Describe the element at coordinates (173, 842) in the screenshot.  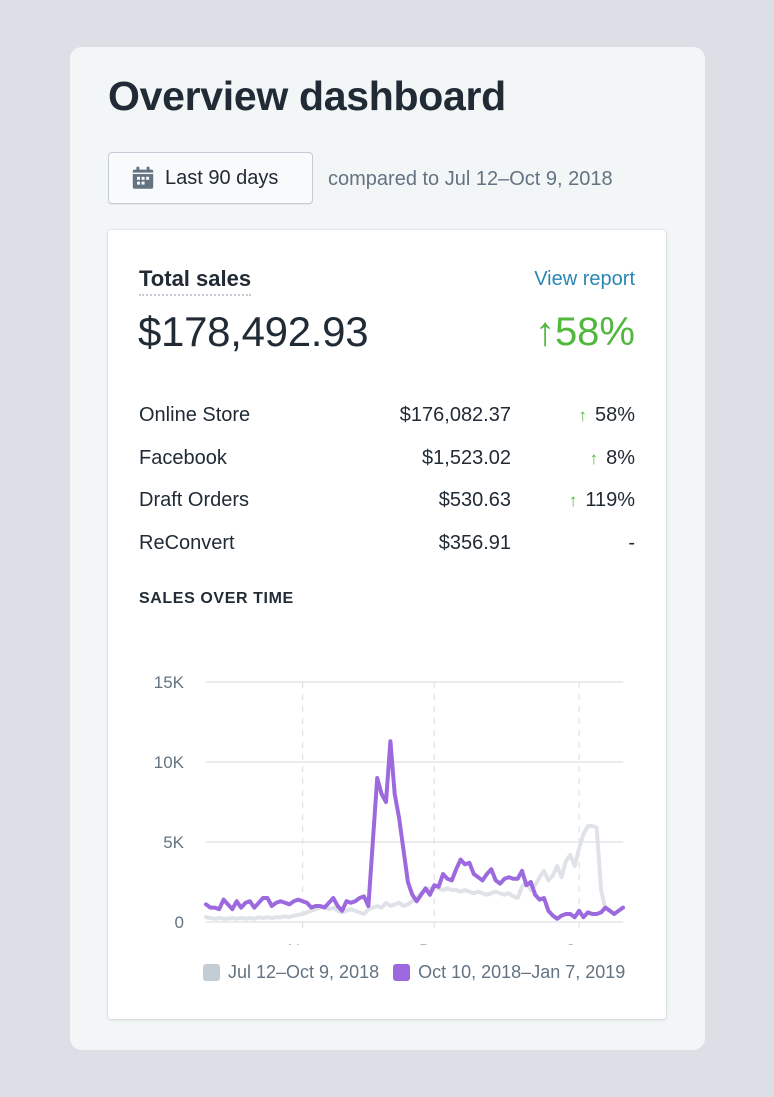
I see `svg-text: 5K` at that location.